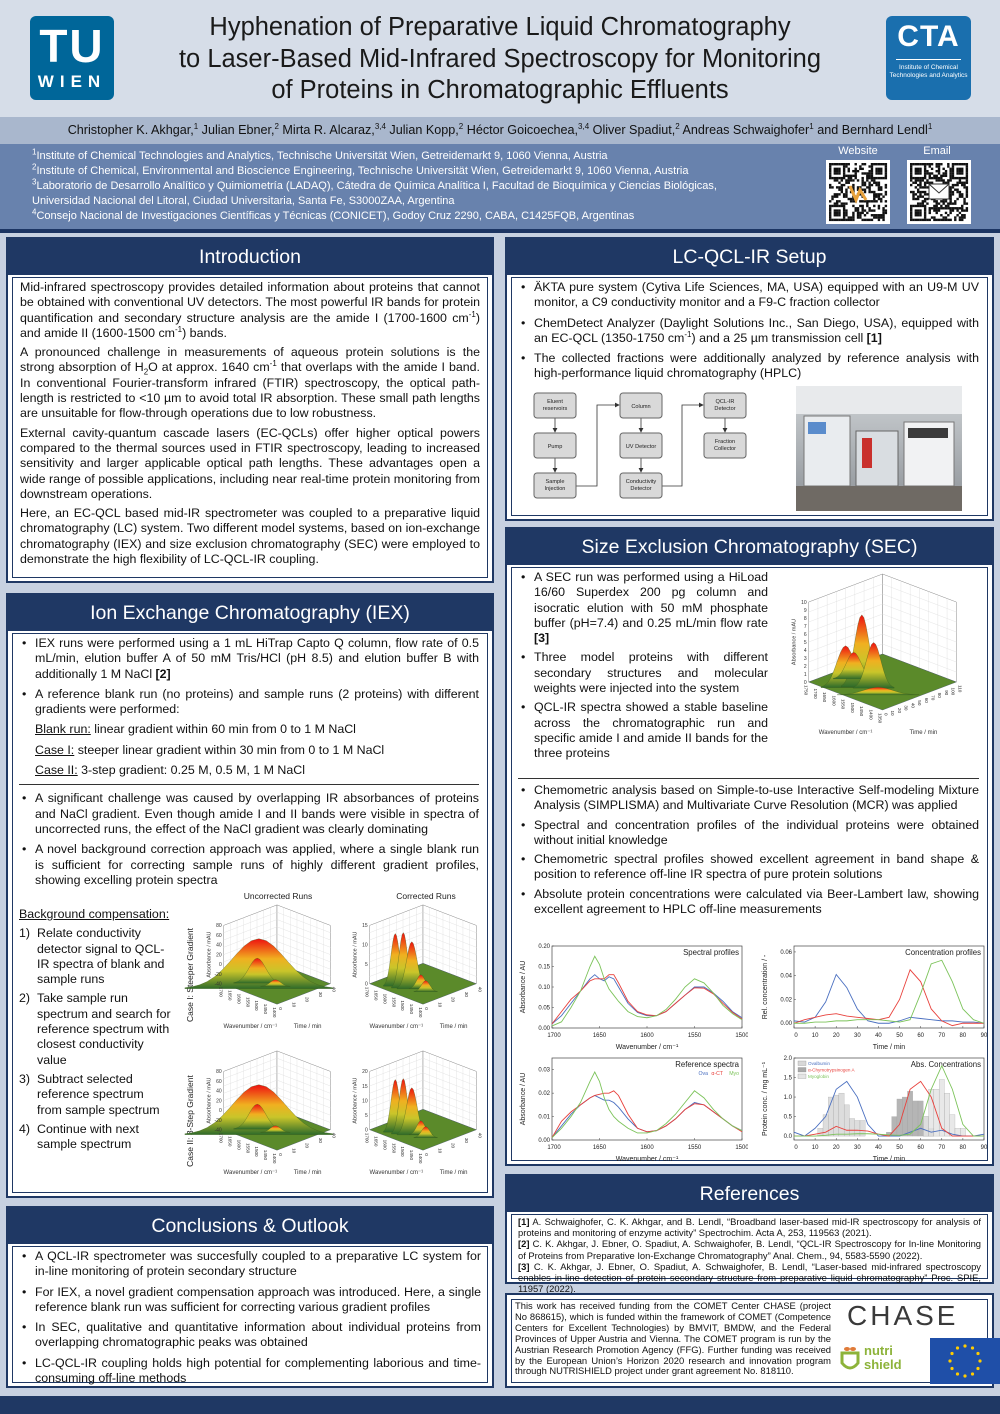 This screenshot has width=1000, height=1414. I want to click on x-tick-label: 1500, so click(852, 708).